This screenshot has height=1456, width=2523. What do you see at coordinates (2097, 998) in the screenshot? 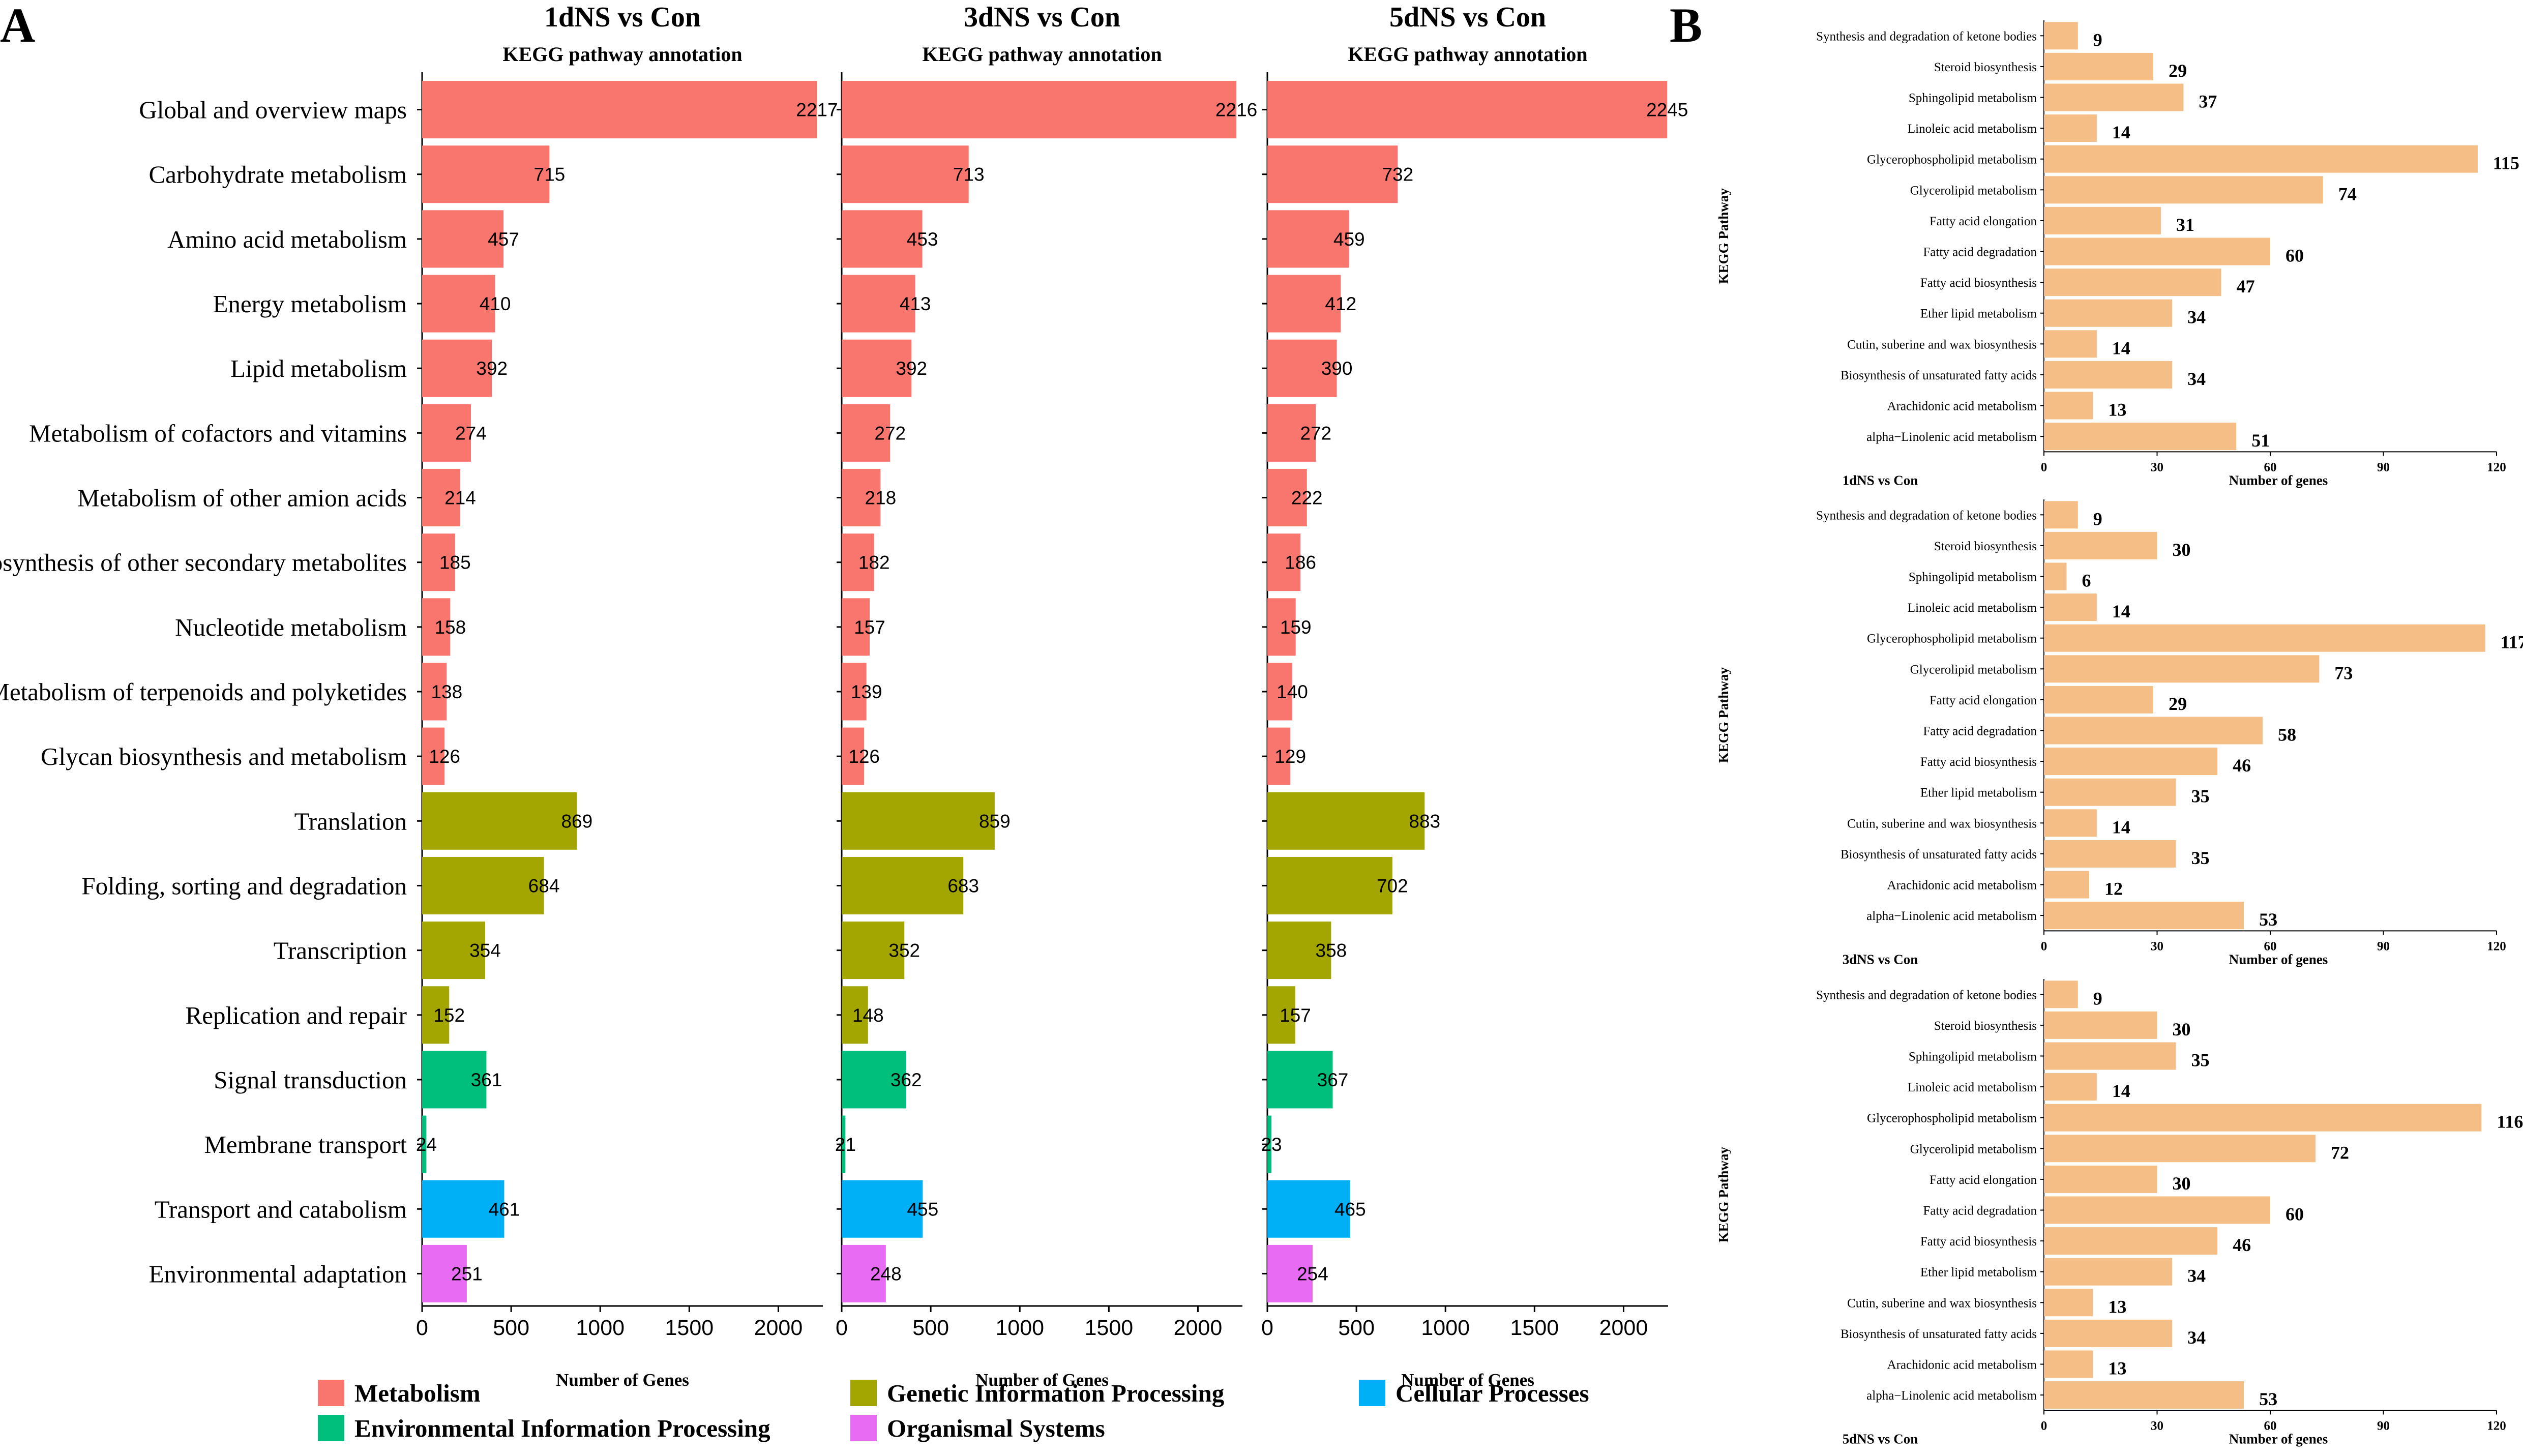
I see `data-label: 9` at bounding box center [2097, 998].